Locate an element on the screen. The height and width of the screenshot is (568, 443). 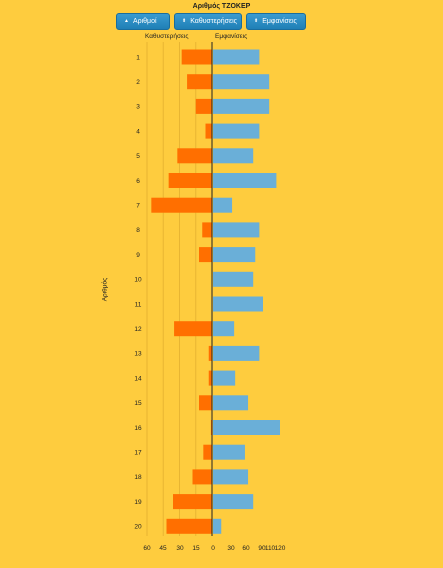
x-tick-label: 45 is located at coordinates (163, 548).